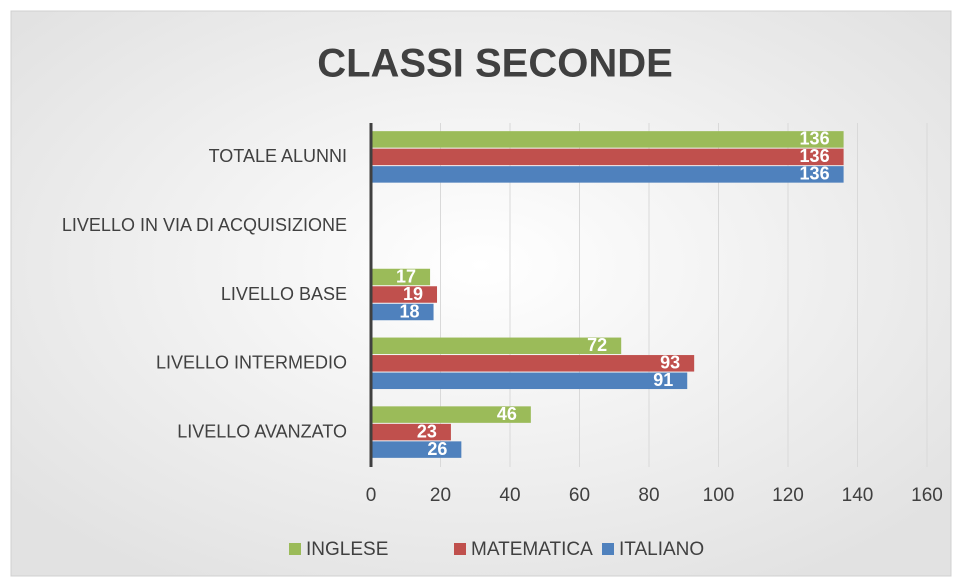  What do you see at coordinates (204, 225) in the screenshot?
I see `y-tick-label: LIVELLO IN VIA DI ACQUISIZIONE` at bounding box center [204, 225].